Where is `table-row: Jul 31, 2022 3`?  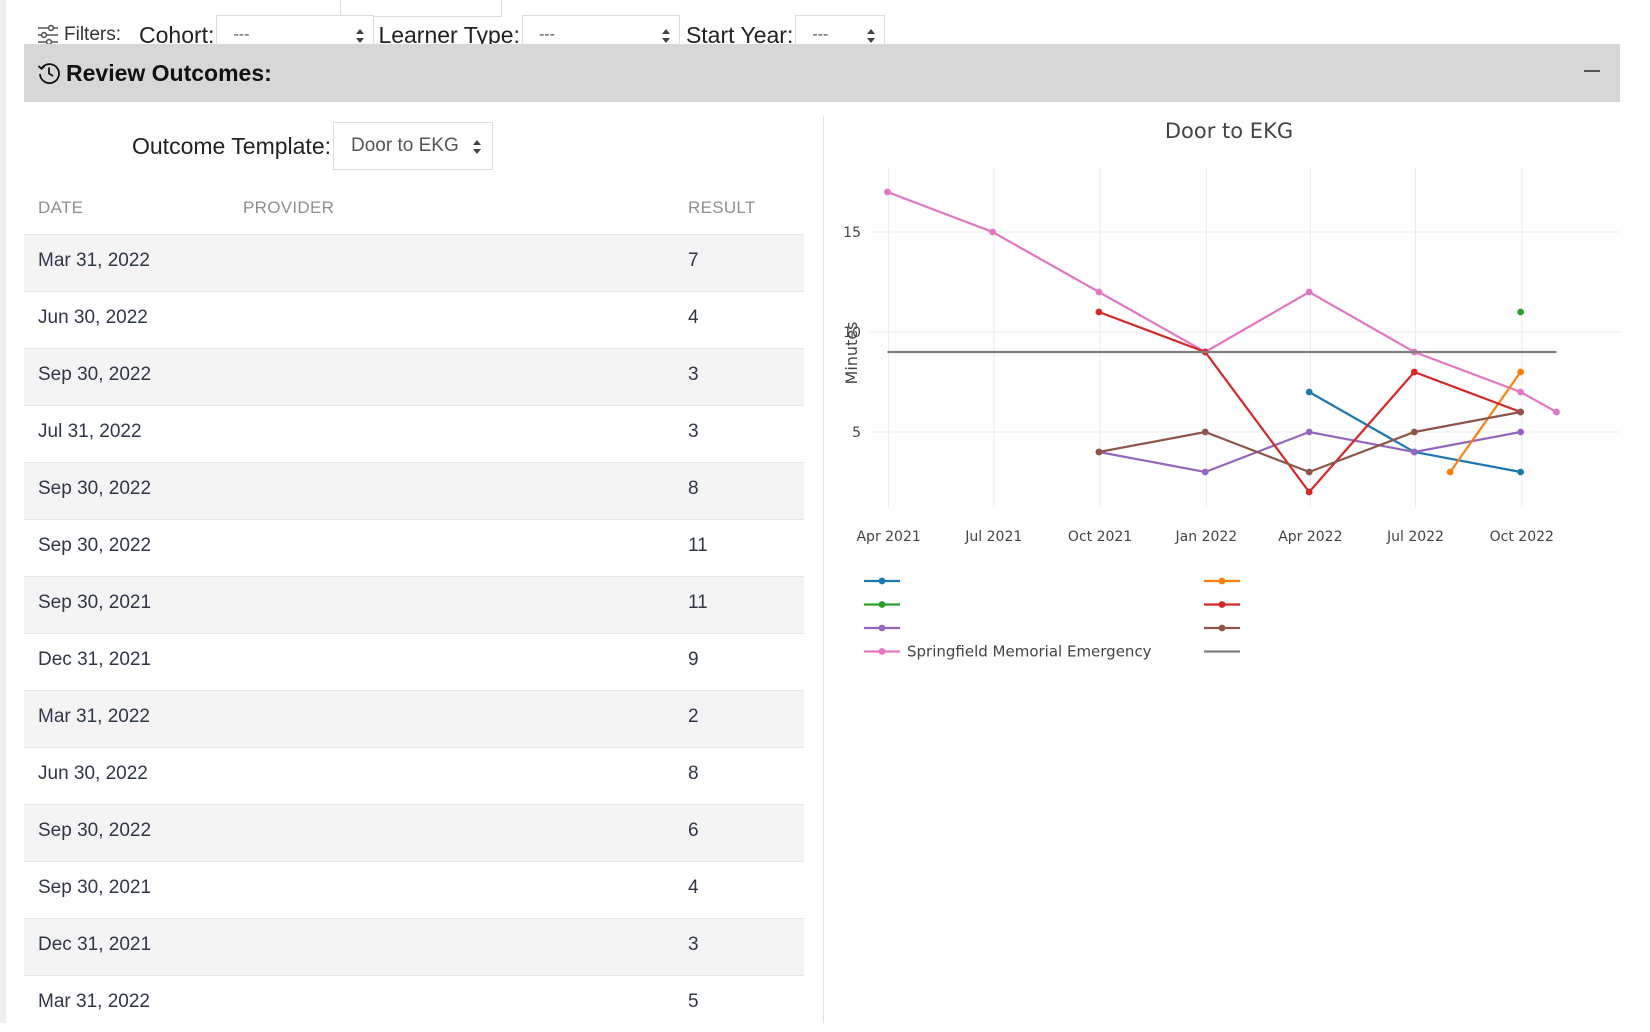
table-row: Jul 31, 2022 3 is located at coordinates (414, 433).